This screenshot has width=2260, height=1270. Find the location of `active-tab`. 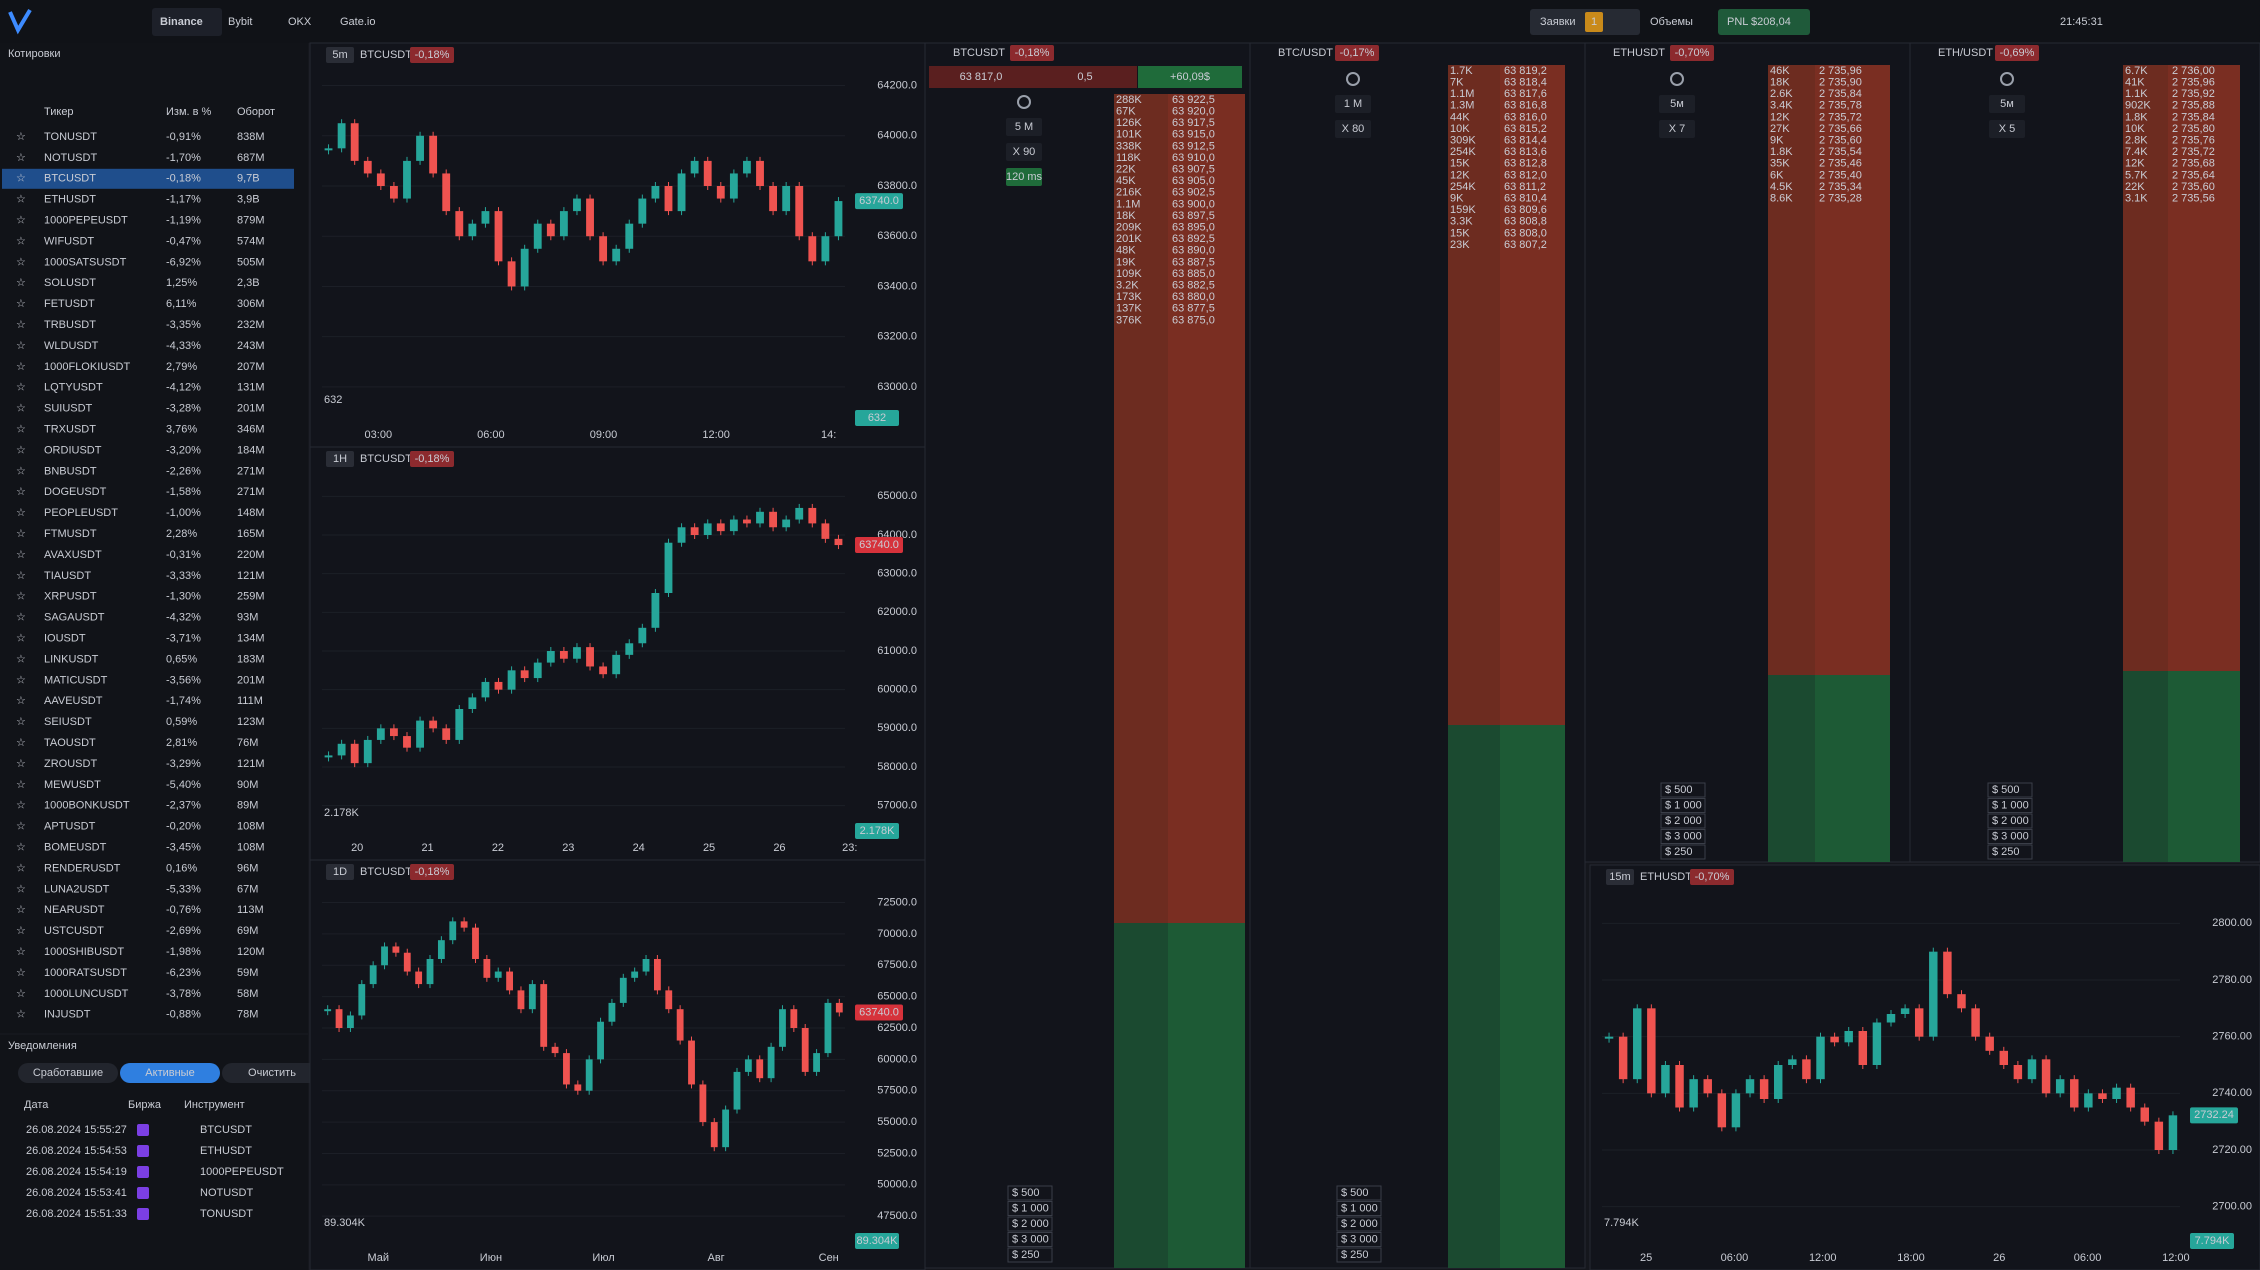

active-tab is located at coordinates (187, 22).